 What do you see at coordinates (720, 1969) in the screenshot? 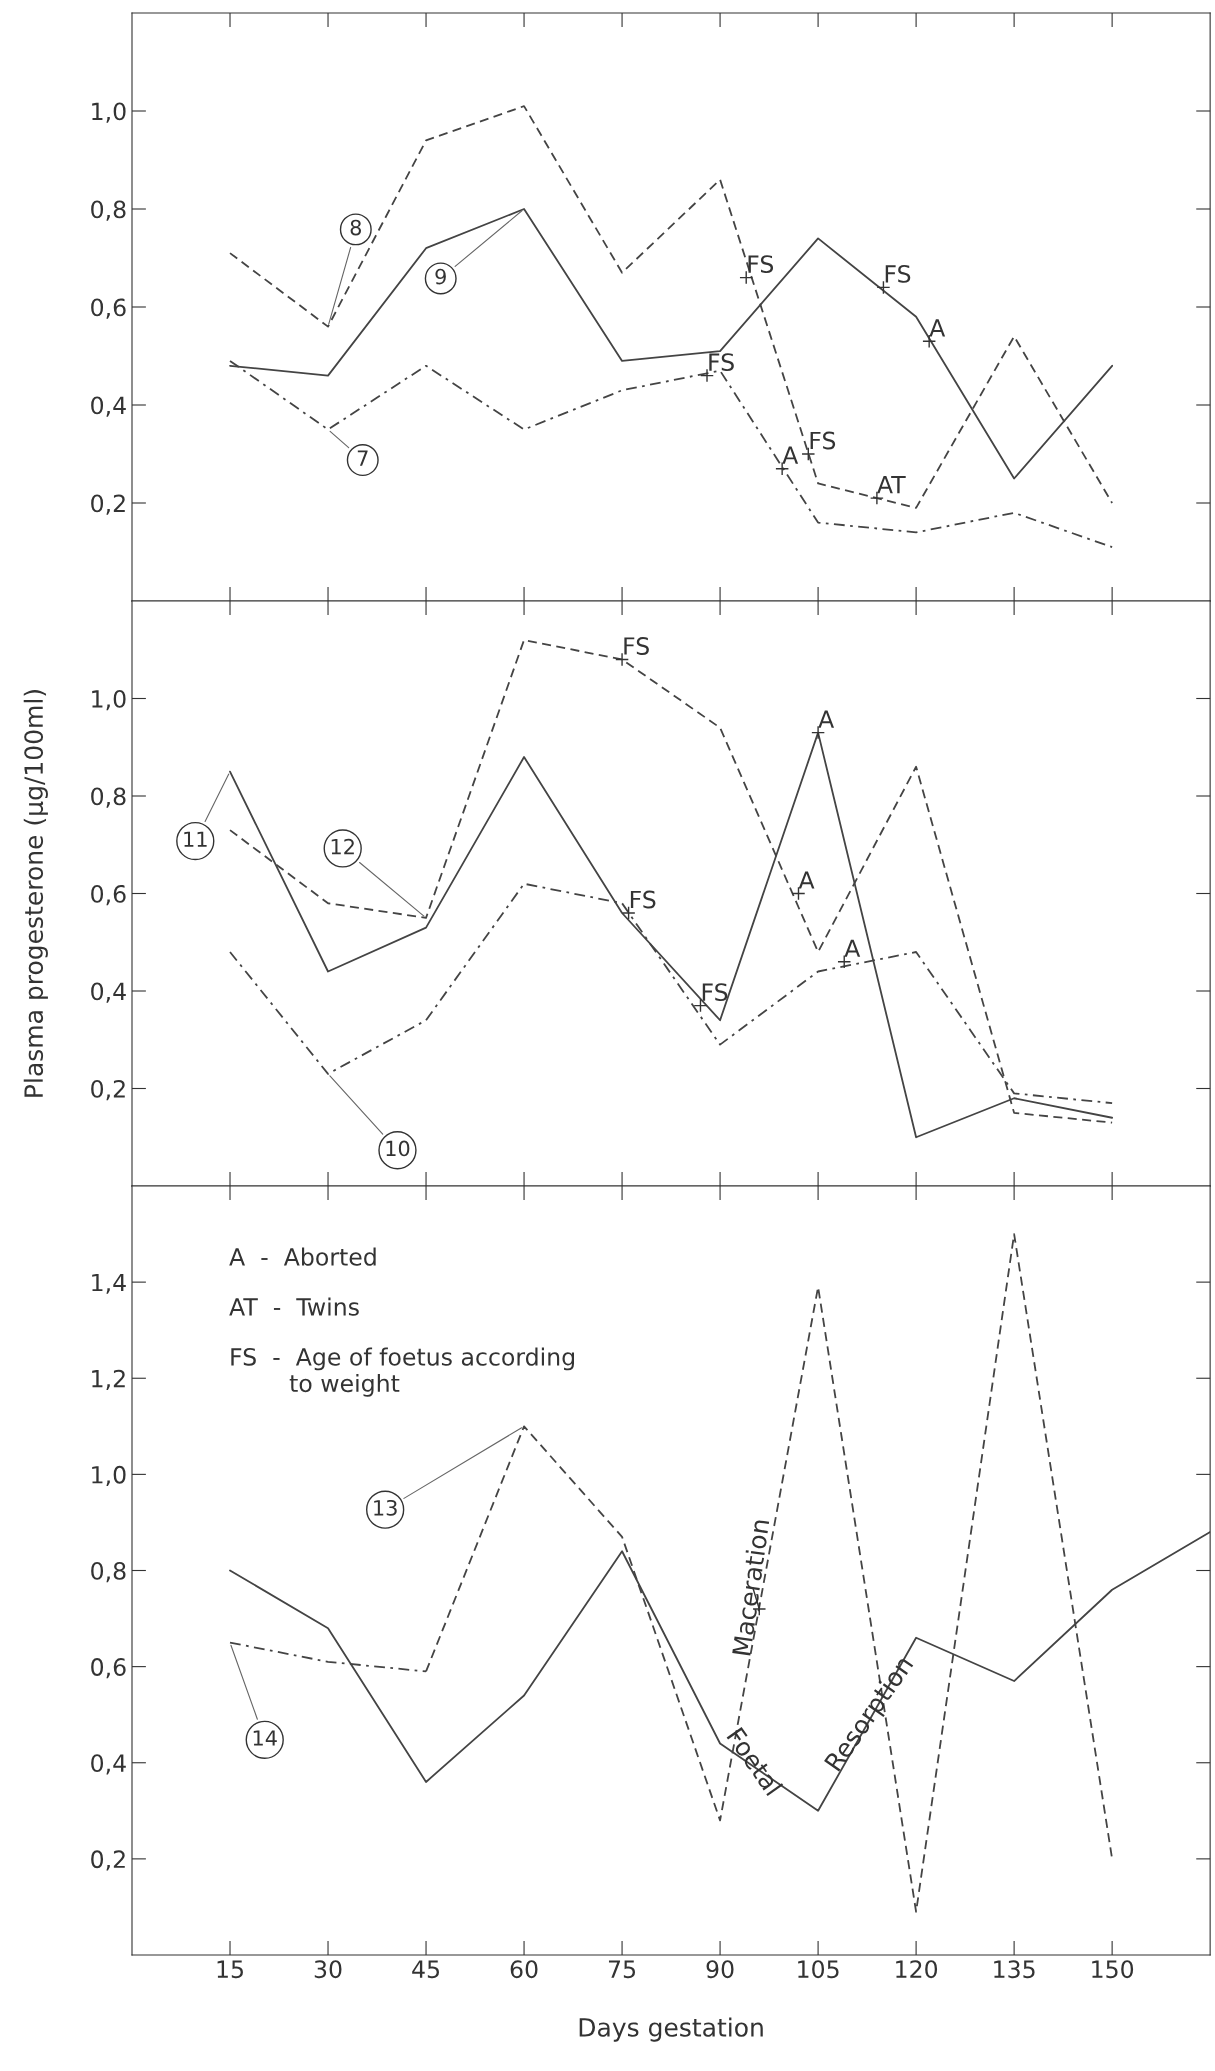
I see `x-tick-label: 90` at bounding box center [720, 1969].